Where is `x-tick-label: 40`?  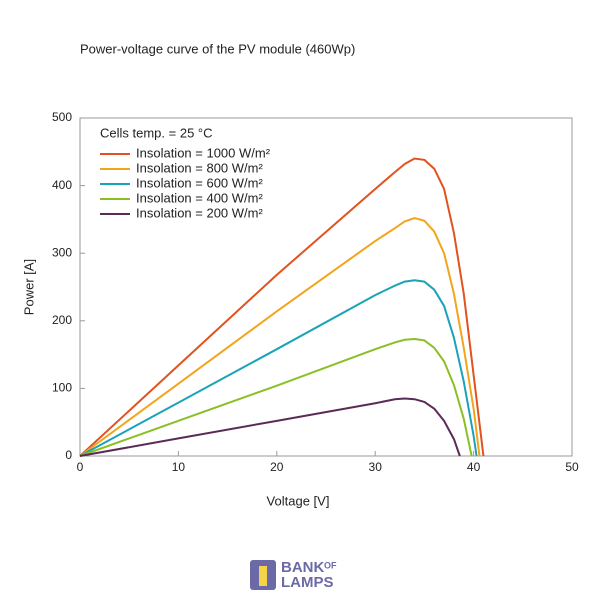 x-tick-label: 40 is located at coordinates (474, 467).